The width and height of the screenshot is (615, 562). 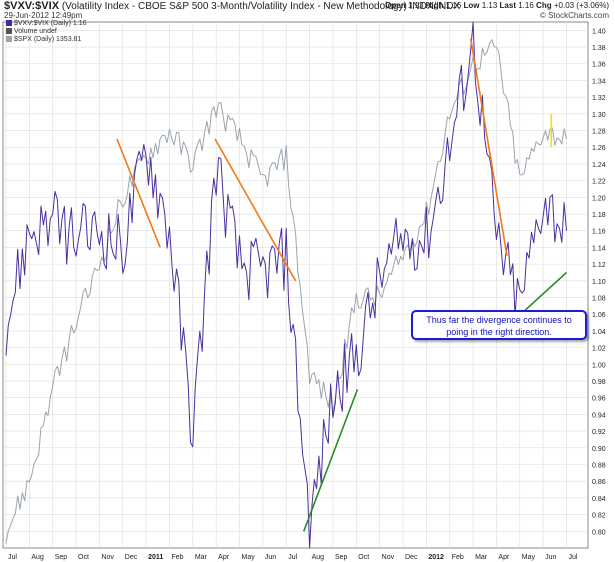 I want to click on watermark: © StockCharts.com, so click(x=574, y=15).